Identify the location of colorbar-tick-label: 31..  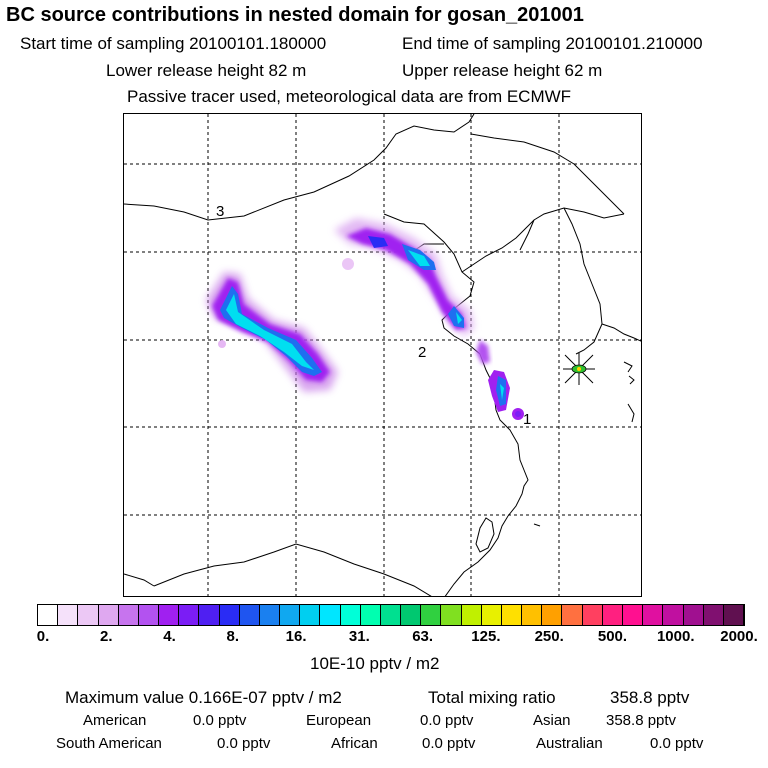
(359, 636).